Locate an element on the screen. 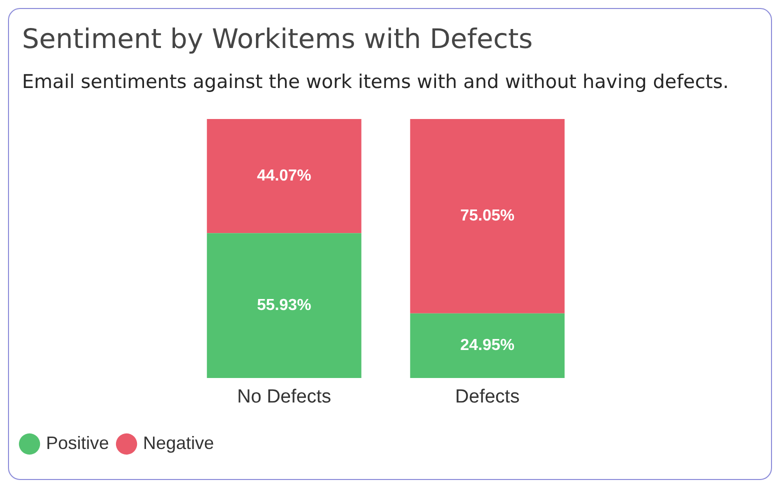  legend-label: Negative is located at coordinates (178, 442).